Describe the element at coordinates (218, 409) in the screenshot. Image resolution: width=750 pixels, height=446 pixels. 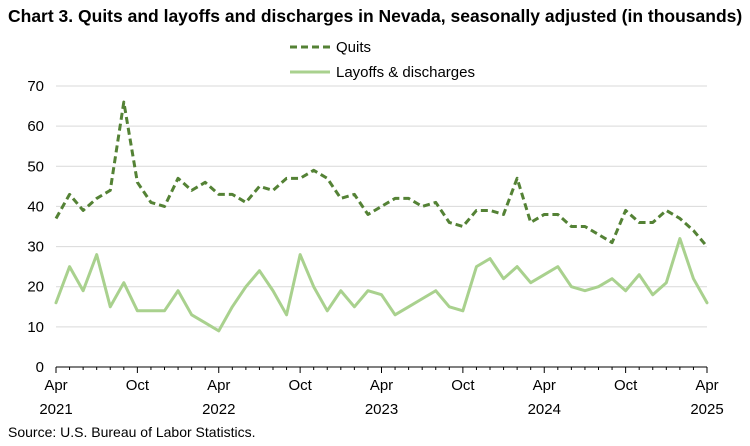
I see `x-tick-year-2022: 2022` at that location.